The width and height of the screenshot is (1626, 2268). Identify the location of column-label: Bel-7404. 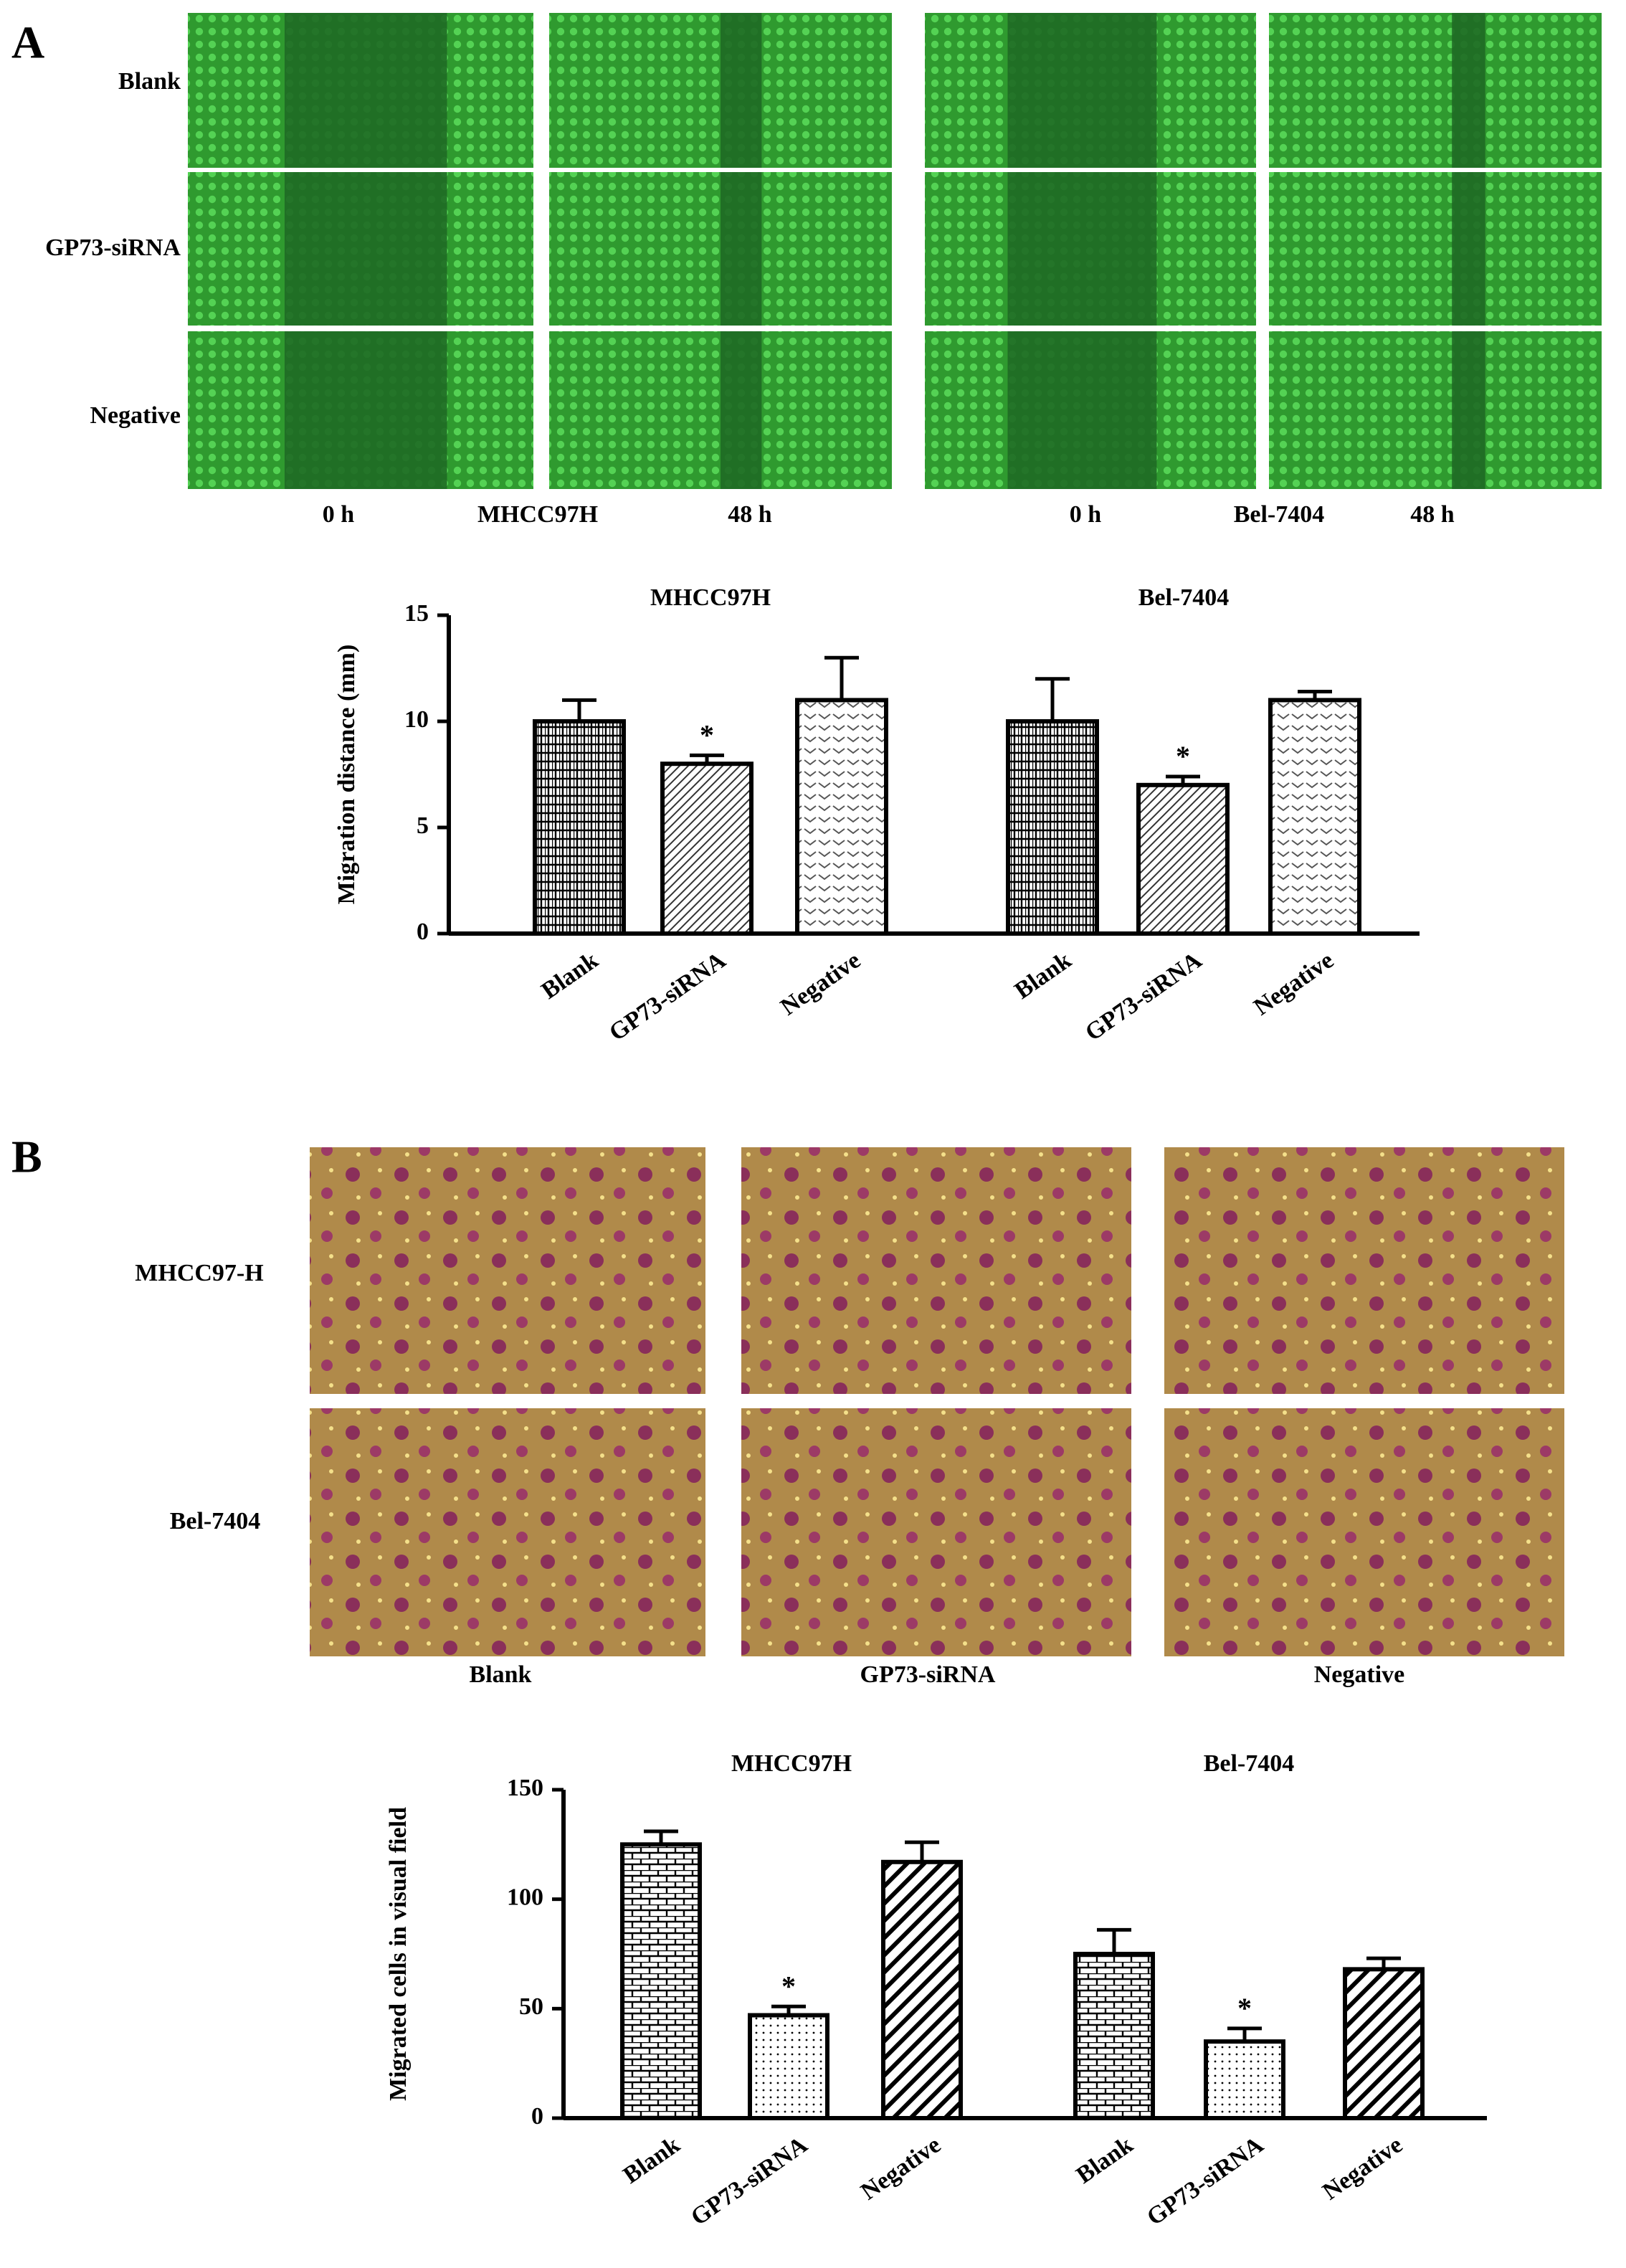
(1279, 514).